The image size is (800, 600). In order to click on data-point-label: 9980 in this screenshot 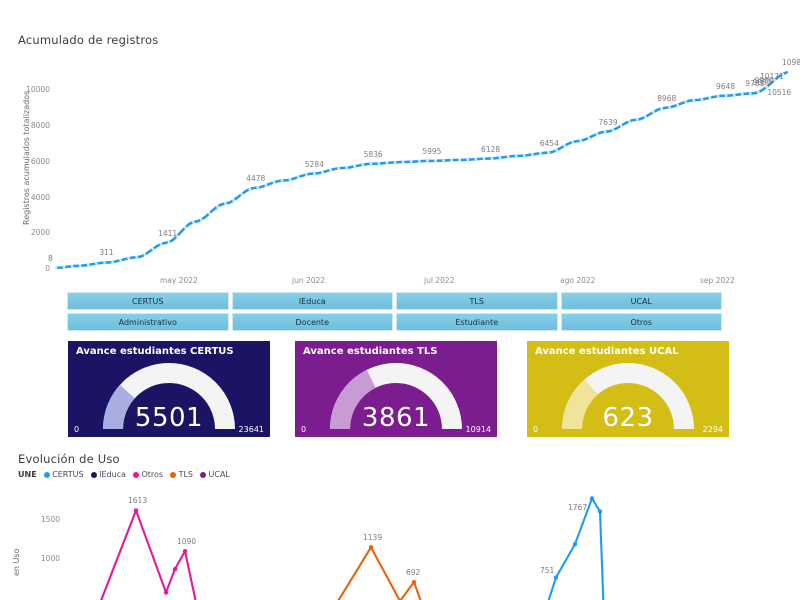, I will do `click(764, 80)`.